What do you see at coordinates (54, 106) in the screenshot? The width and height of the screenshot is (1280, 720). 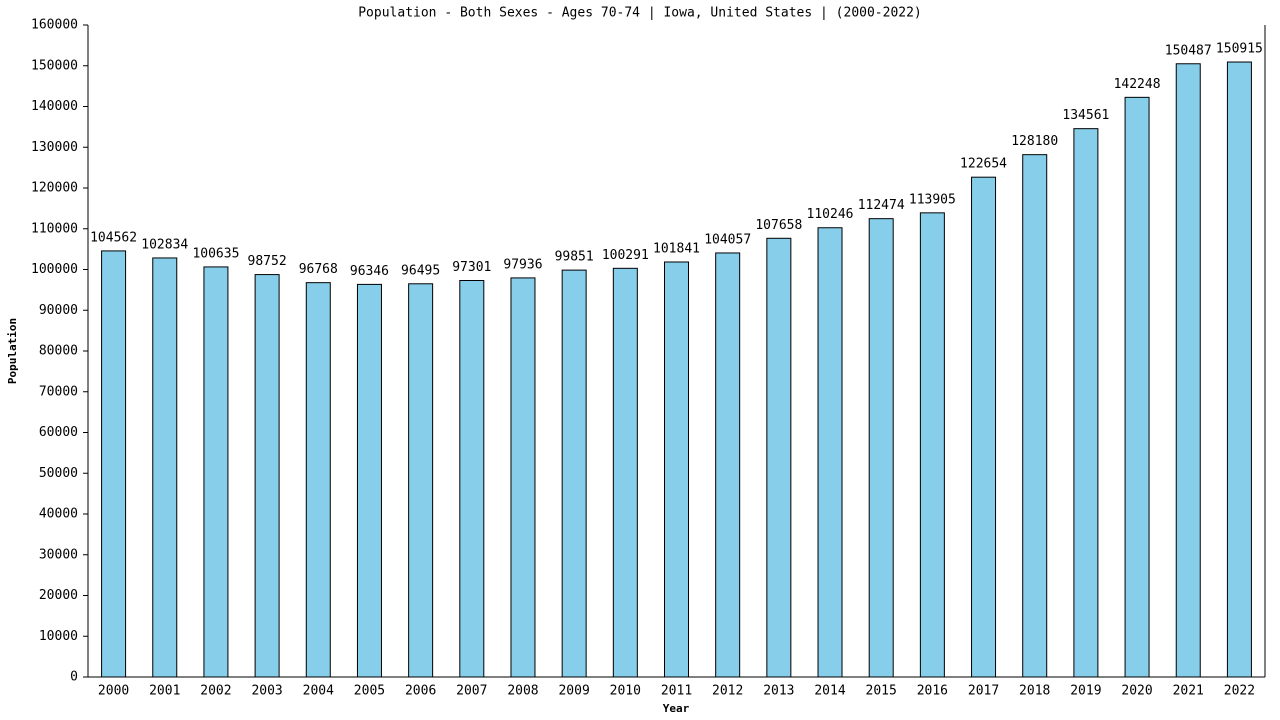 I see `y-tick-label: 140000` at bounding box center [54, 106].